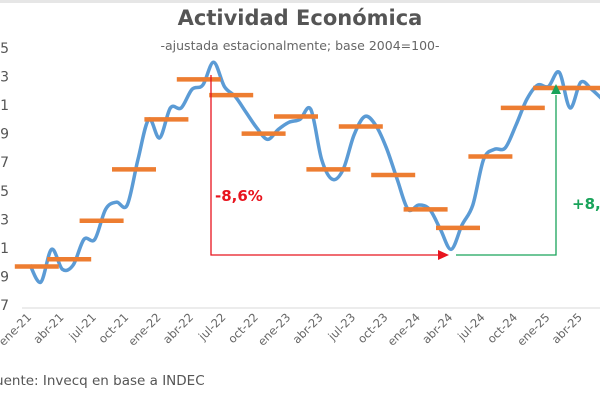  Describe the element at coordinates (4, 49) in the screenshot. I see `y-tick-label: 155` at that location.